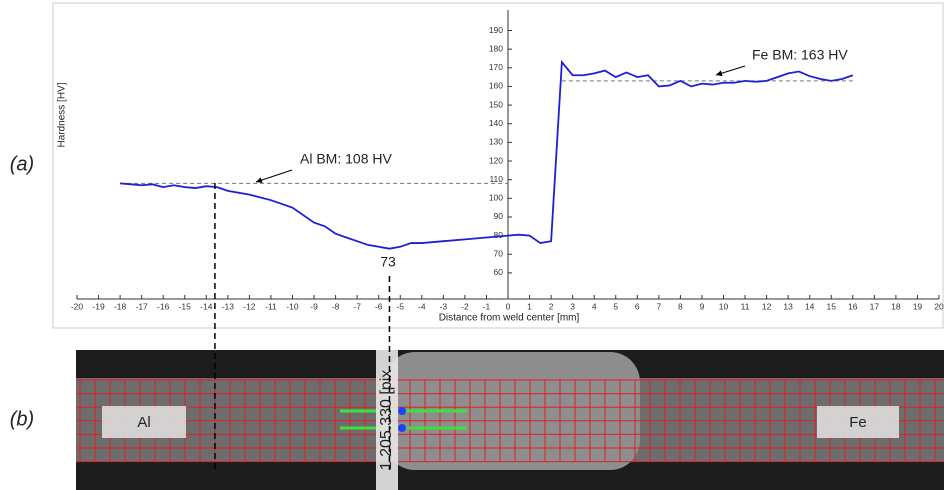 The image size is (944, 490). Describe the element at coordinates (508, 306) in the screenshot. I see `x-tick-label: 0` at that location.